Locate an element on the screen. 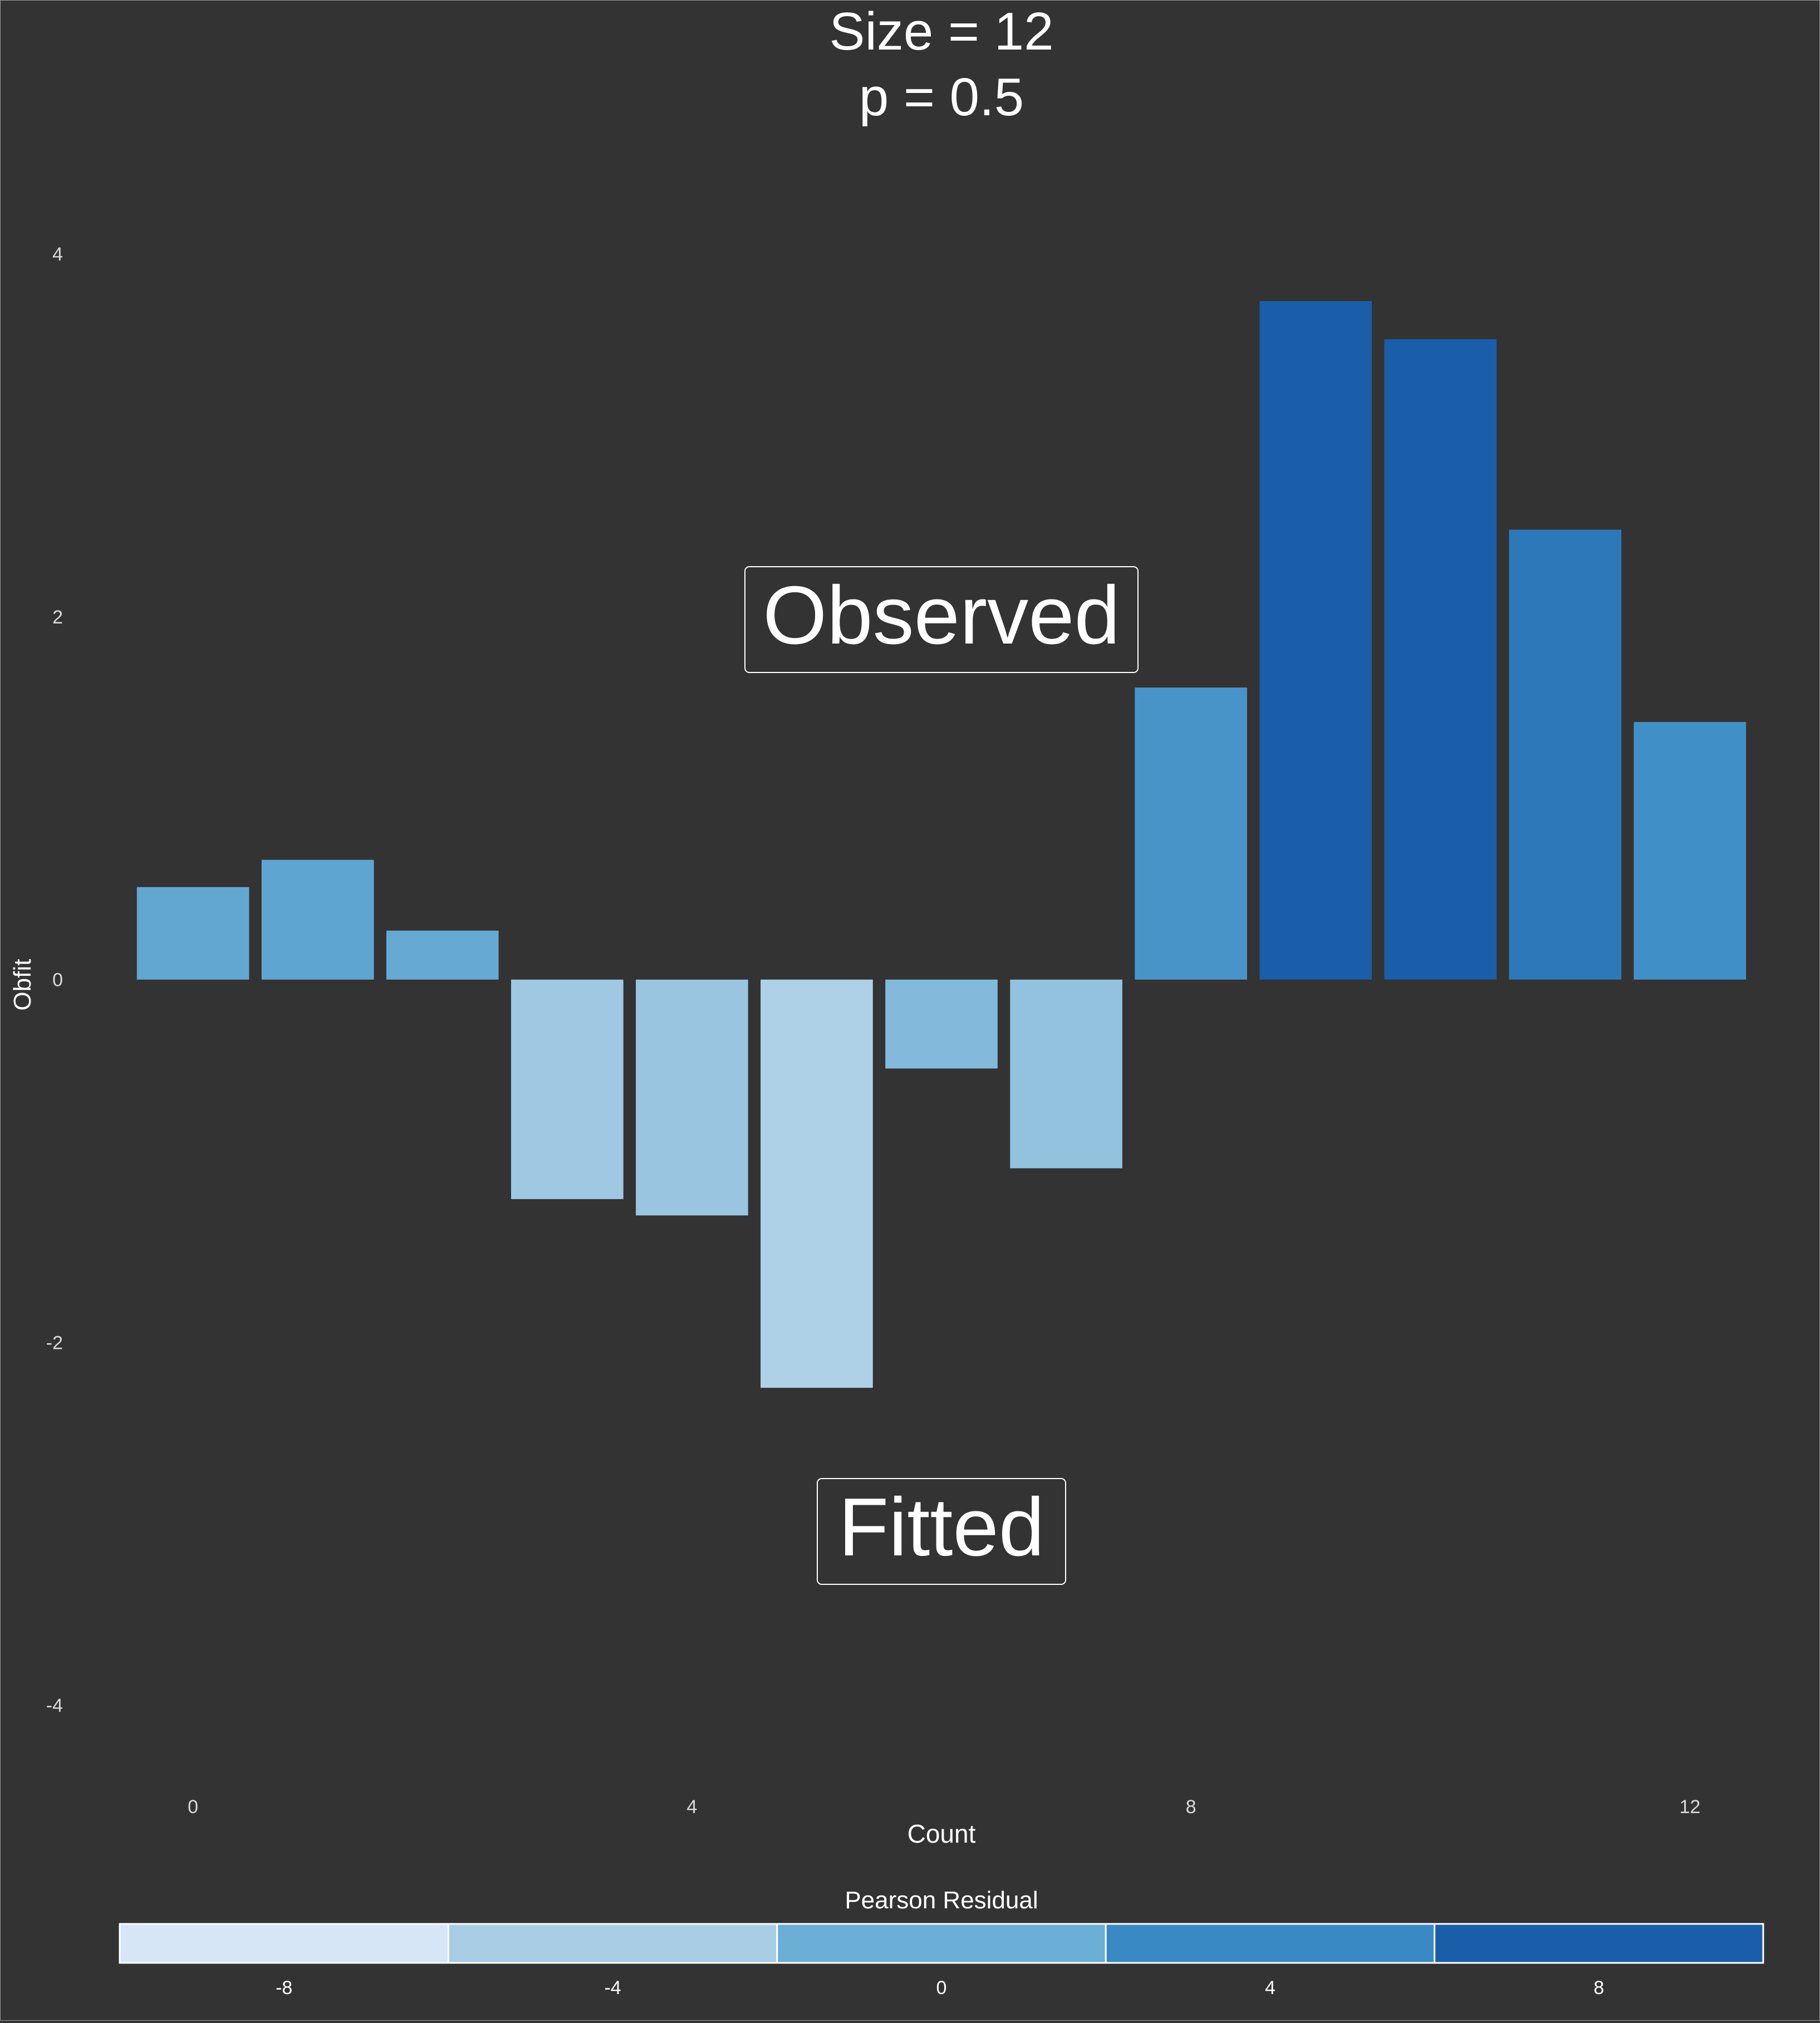 Image resolution: width=1820 pixels, height=2023 pixels. legend-label: -4 is located at coordinates (612, 1988).